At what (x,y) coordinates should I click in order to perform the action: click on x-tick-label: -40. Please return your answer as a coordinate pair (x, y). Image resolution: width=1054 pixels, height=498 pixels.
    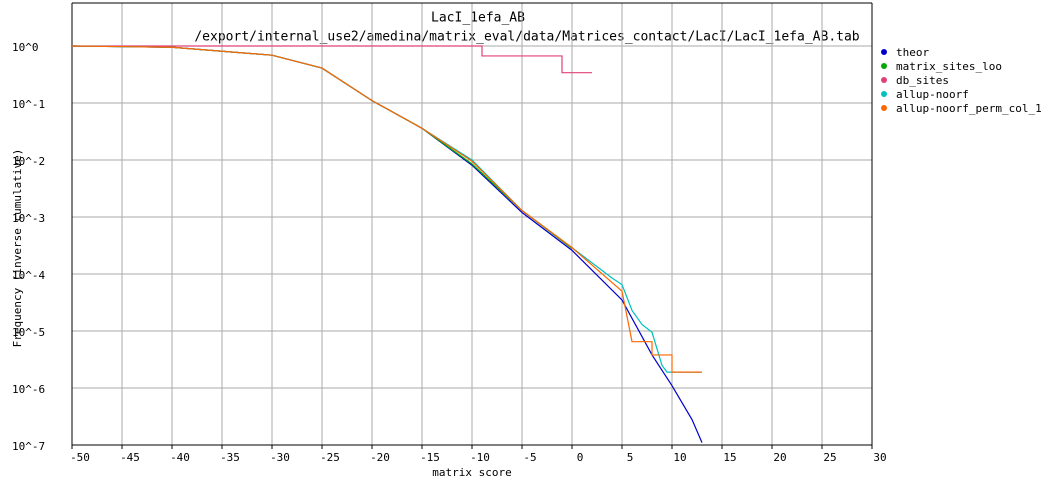
    Looking at the image, I should click on (180, 457).